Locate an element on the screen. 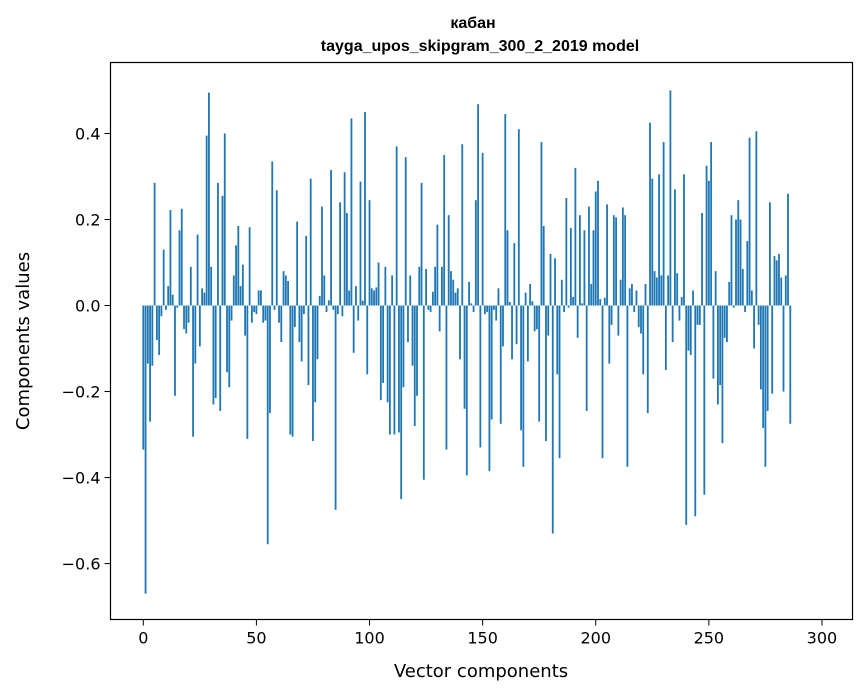  y-tick-label-5: 0.4 is located at coordinates (87, 133).